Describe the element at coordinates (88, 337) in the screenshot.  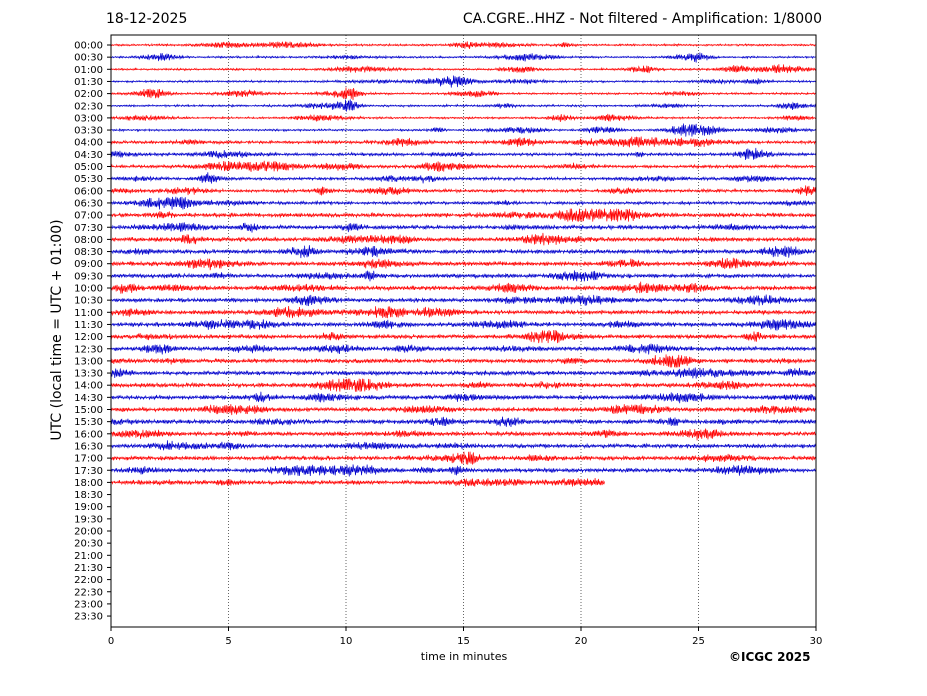
I see `y-tick-label-12:00: 12:00` at that location.